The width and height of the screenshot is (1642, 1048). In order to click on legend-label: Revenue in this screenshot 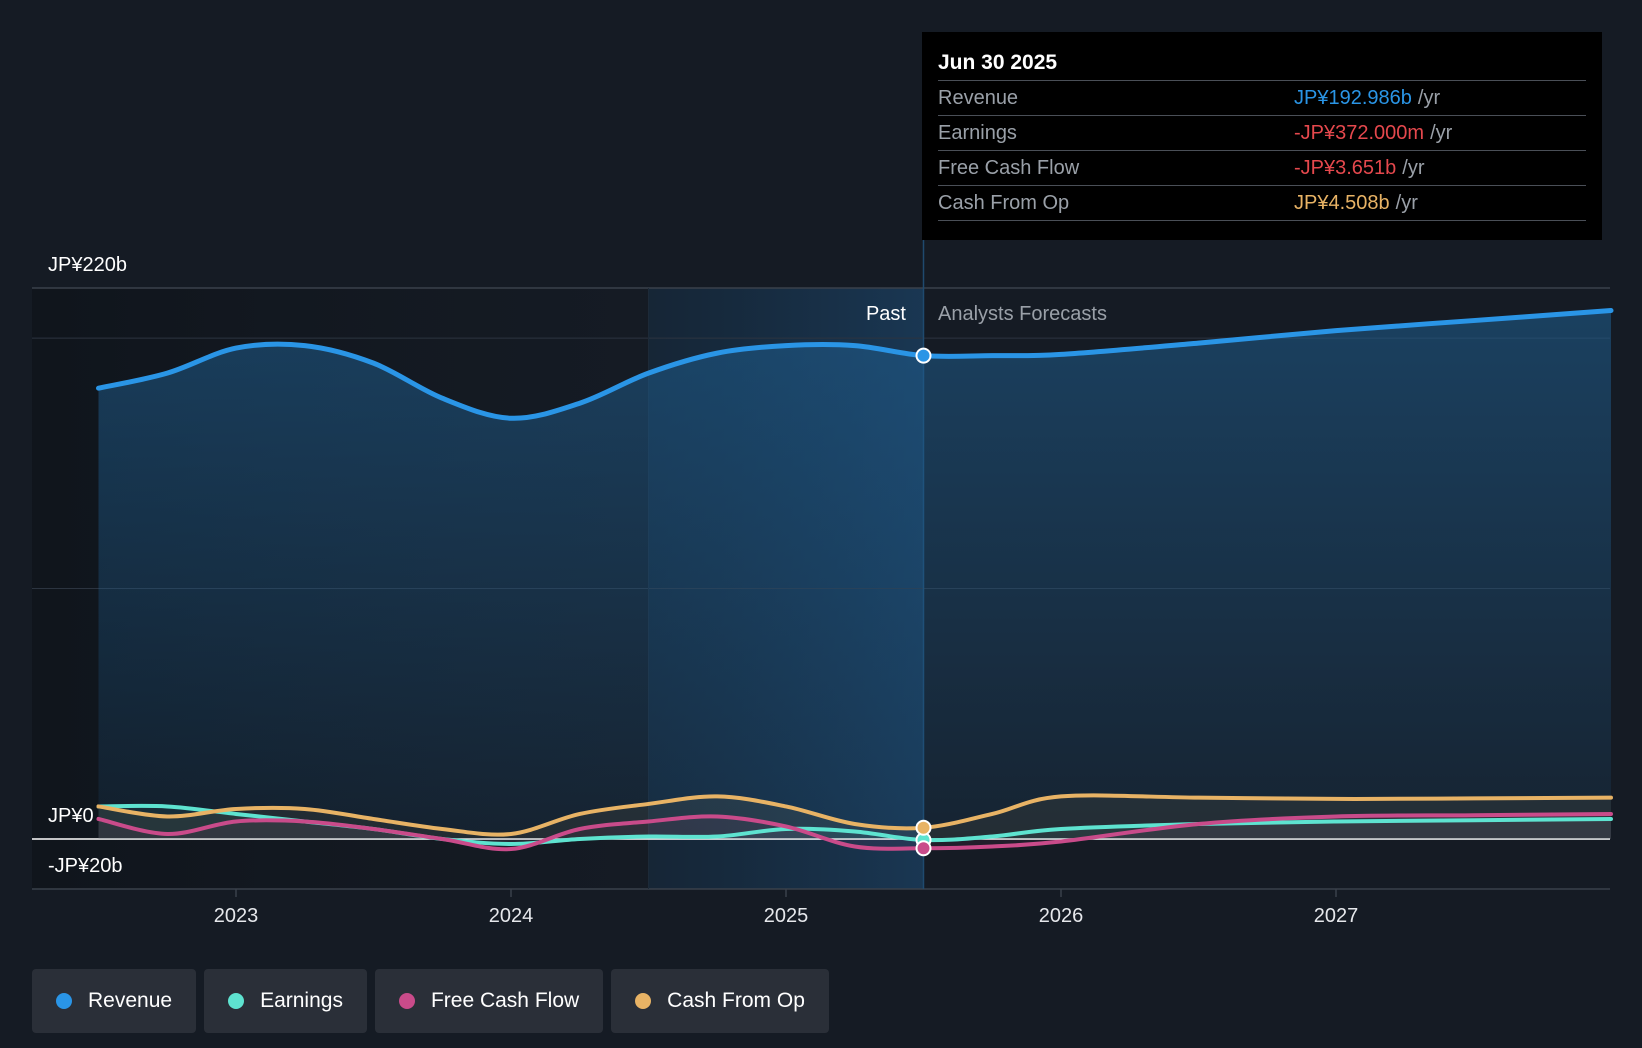, I will do `click(130, 1000)`.